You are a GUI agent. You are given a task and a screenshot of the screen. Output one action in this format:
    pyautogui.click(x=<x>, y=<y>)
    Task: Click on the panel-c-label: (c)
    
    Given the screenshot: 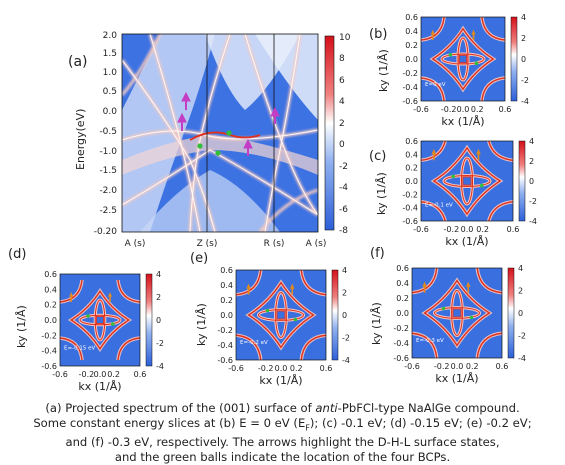 What is the action you would take?
    pyautogui.click(x=377, y=156)
    